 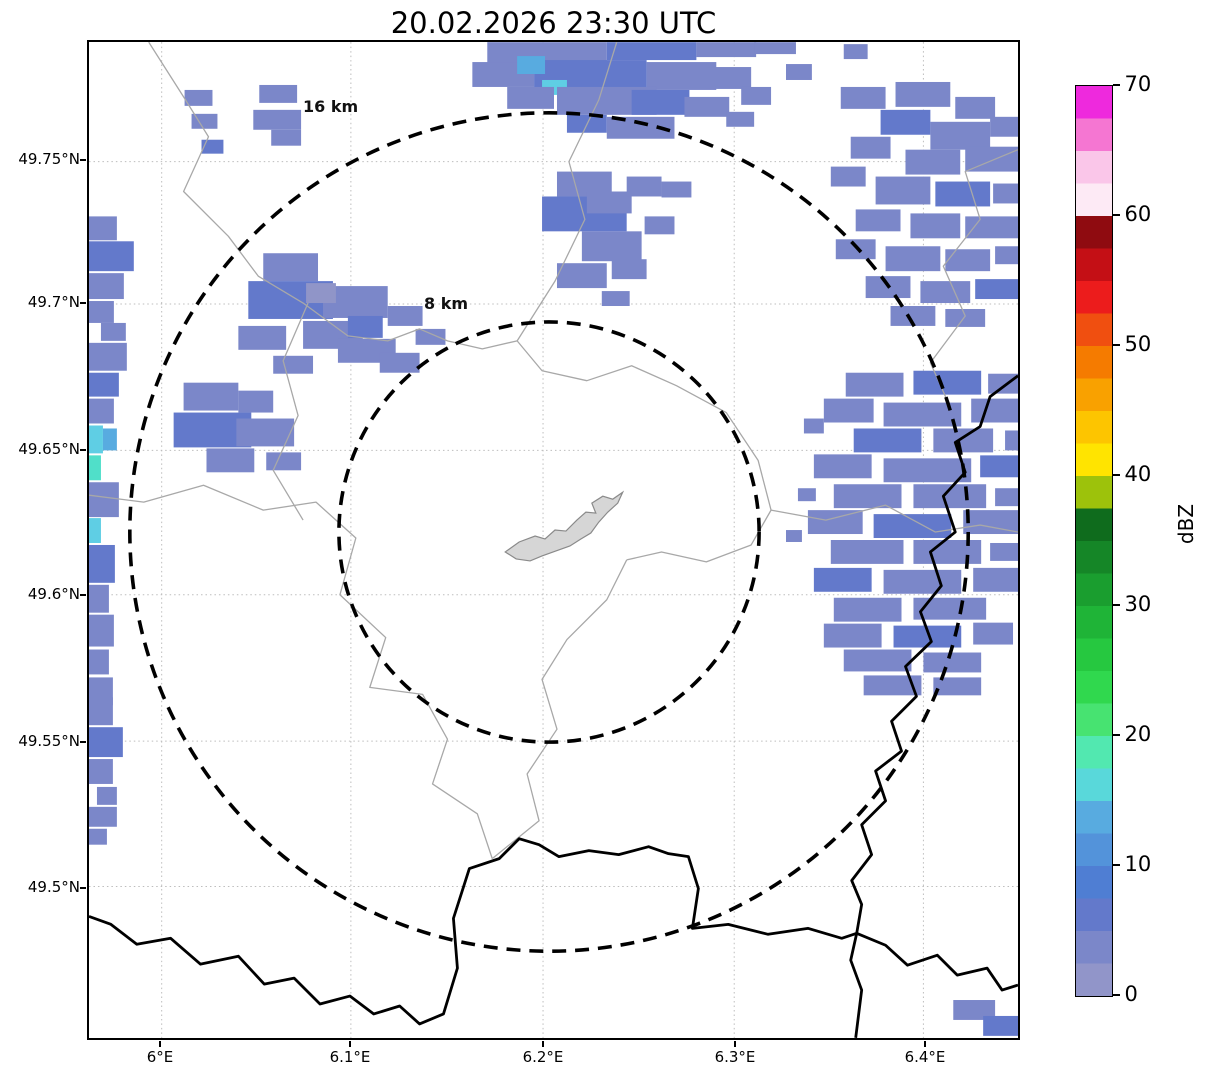 What do you see at coordinates (49, 449) in the screenshot?
I see `y-axis-tick-label: 49.65°N` at bounding box center [49, 449].